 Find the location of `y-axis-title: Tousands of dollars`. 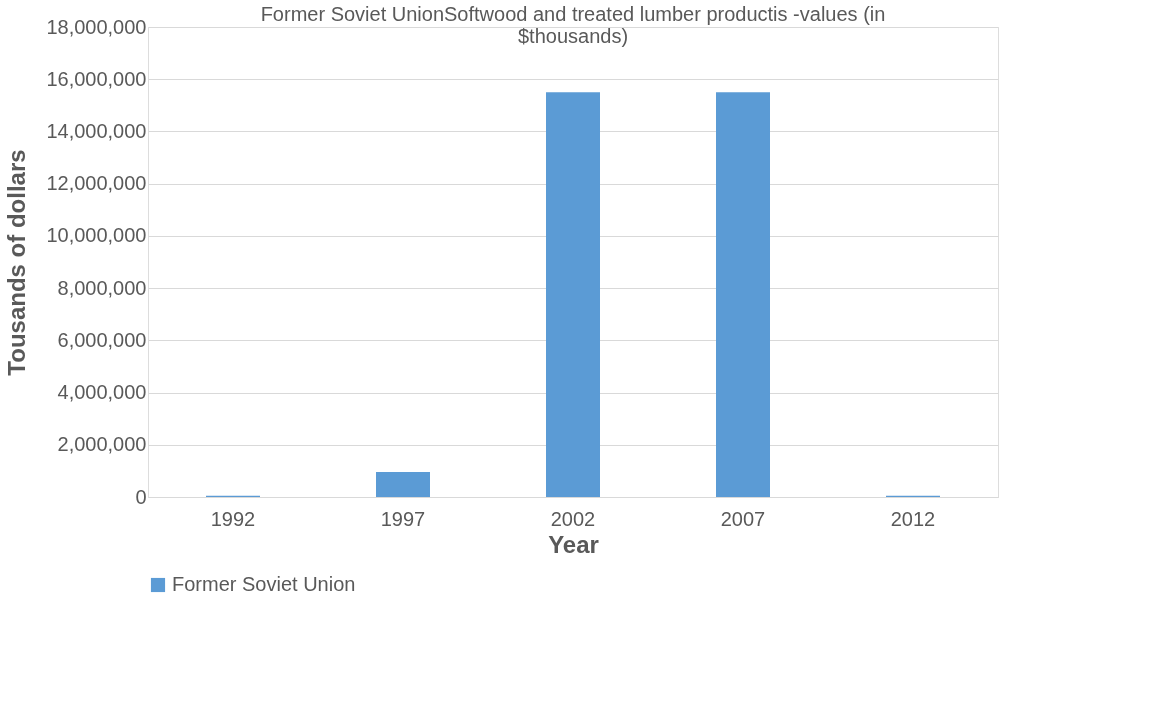

y-axis-title: Tousands of dollars is located at coordinates (17, 262).